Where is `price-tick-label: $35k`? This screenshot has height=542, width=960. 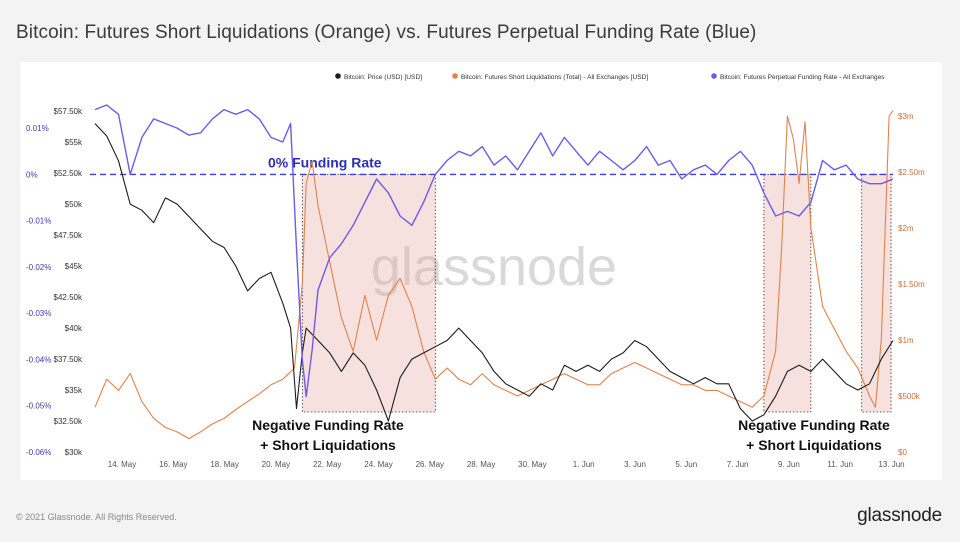
price-tick-label: $35k is located at coordinates (74, 390).